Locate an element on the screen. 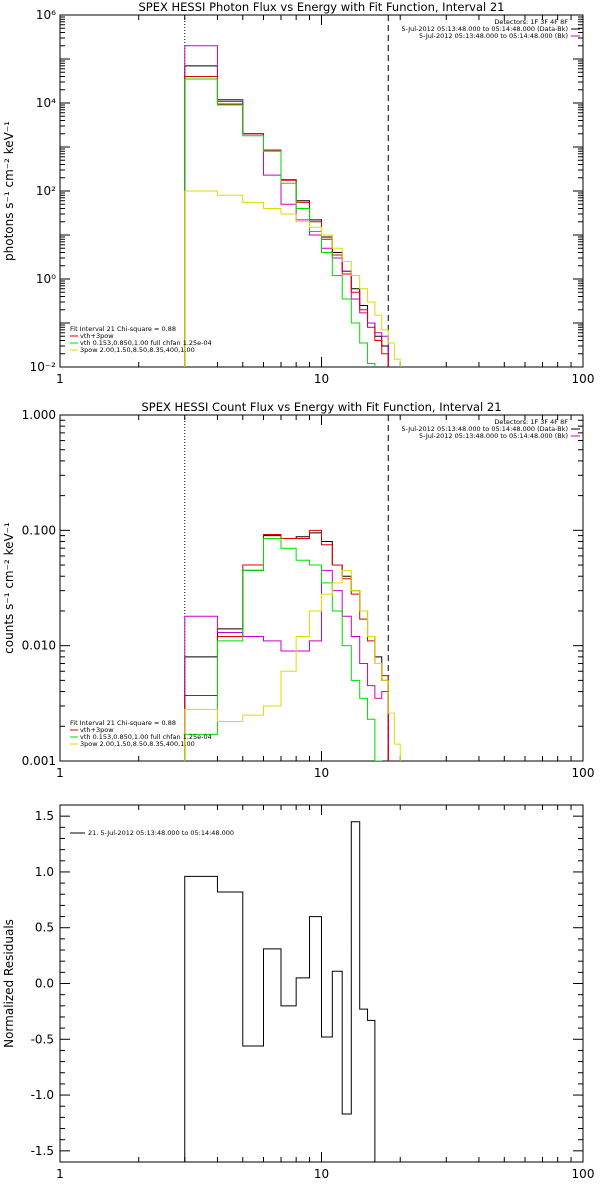 The height and width of the screenshot is (1200, 600). y-tick-label: 10⁶ is located at coordinates (46, 15).